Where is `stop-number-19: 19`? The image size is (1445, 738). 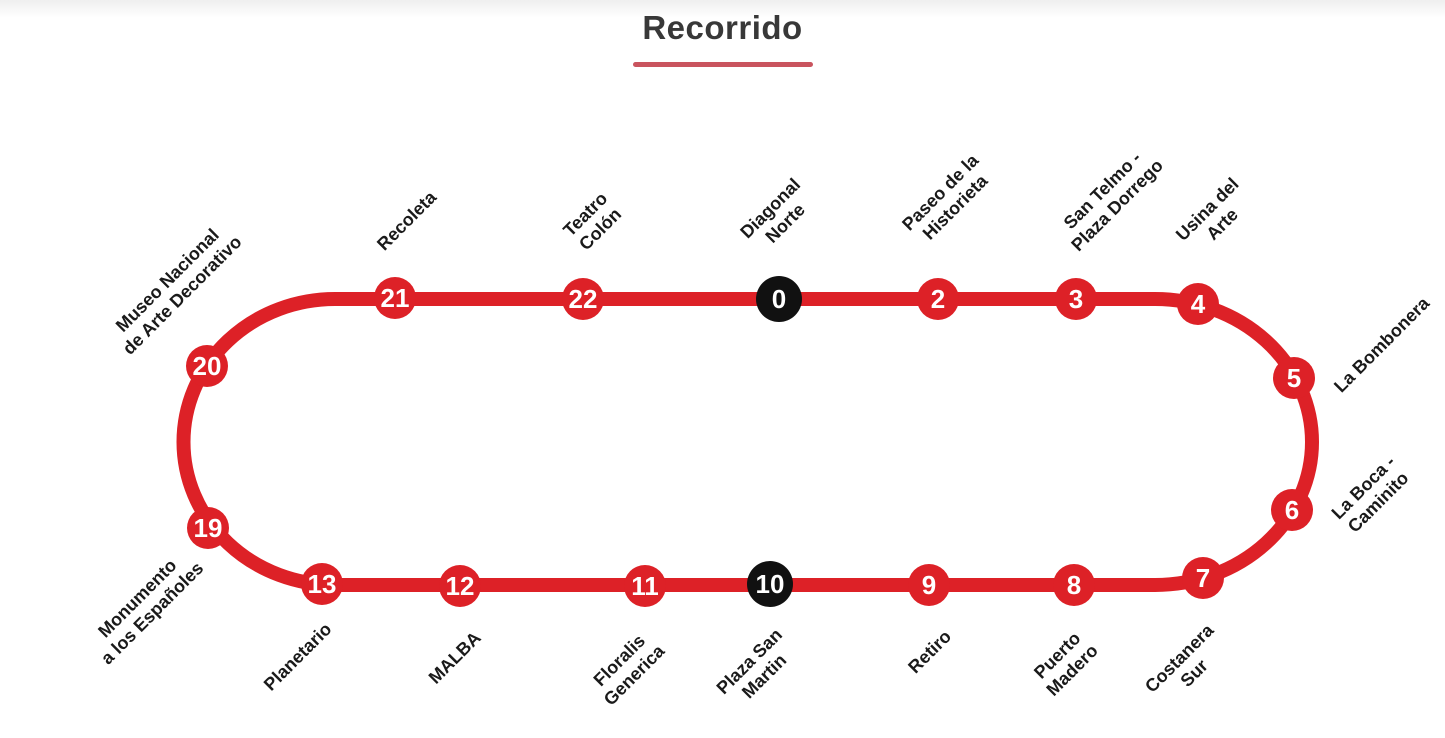
stop-number-19: 19 is located at coordinates (208, 528).